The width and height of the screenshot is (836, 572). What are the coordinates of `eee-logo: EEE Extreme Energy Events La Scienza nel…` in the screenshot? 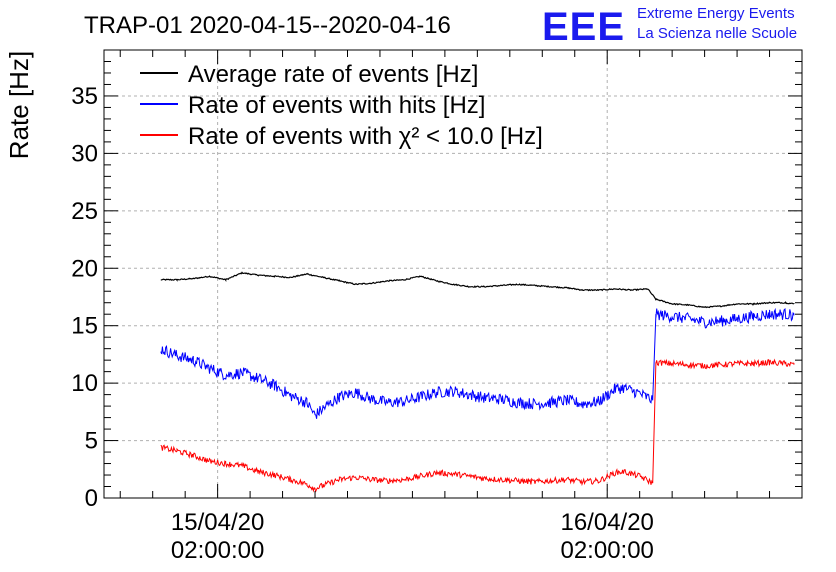 It's located at (669, 27).